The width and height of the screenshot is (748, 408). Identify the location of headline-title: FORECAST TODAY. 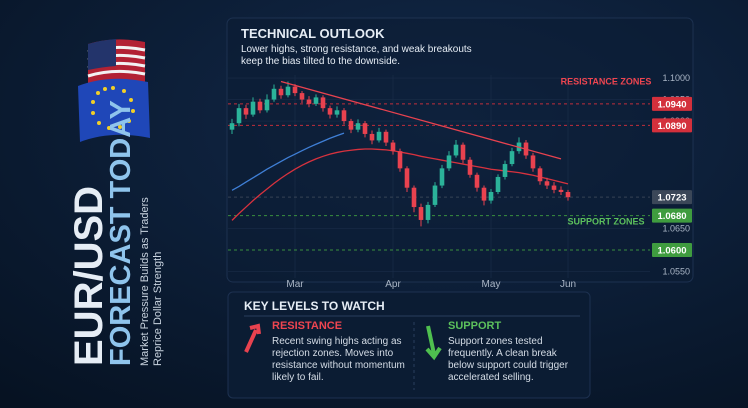
(121, 233).